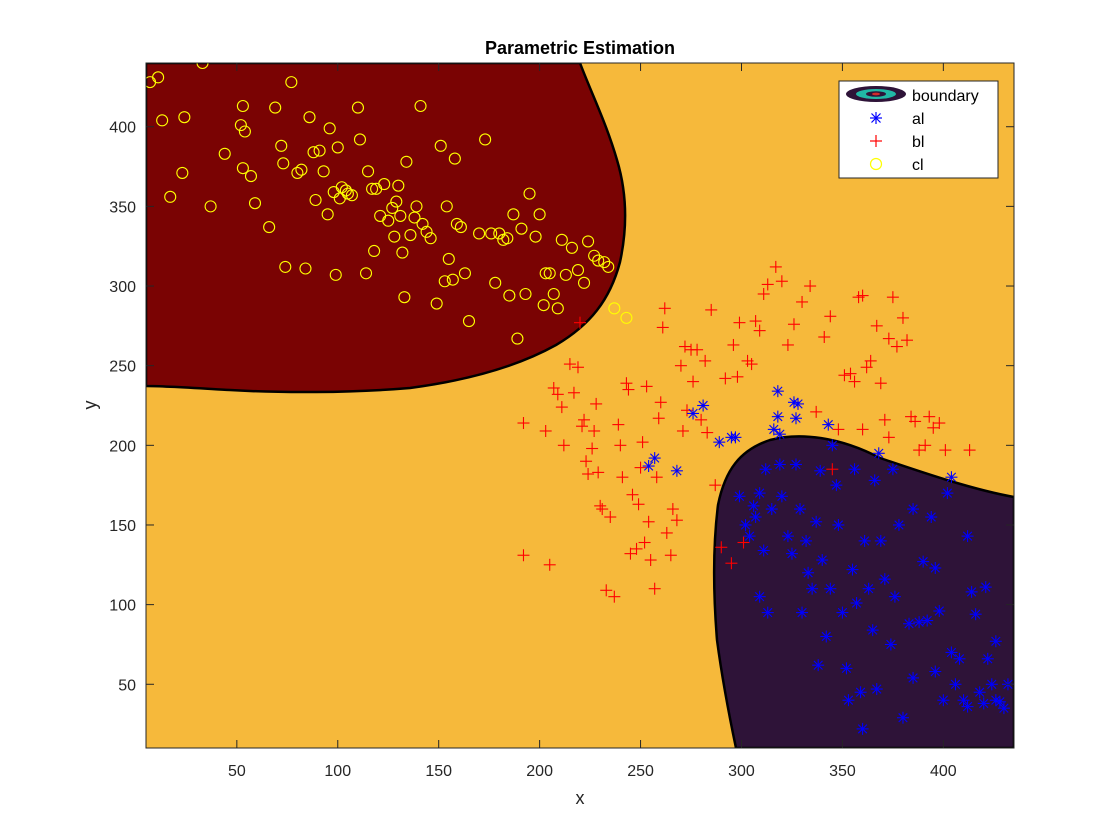 The width and height of the screenshot is (1120, 840). I want to click on x-tick-label: 400, so click(943, 771).